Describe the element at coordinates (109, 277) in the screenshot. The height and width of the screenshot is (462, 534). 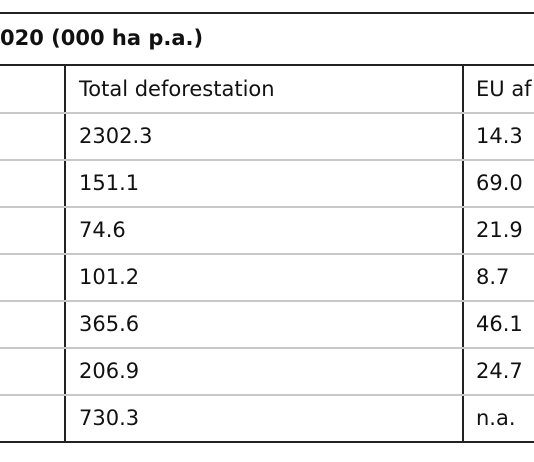
I see `data-cell: 101.2` at that location.